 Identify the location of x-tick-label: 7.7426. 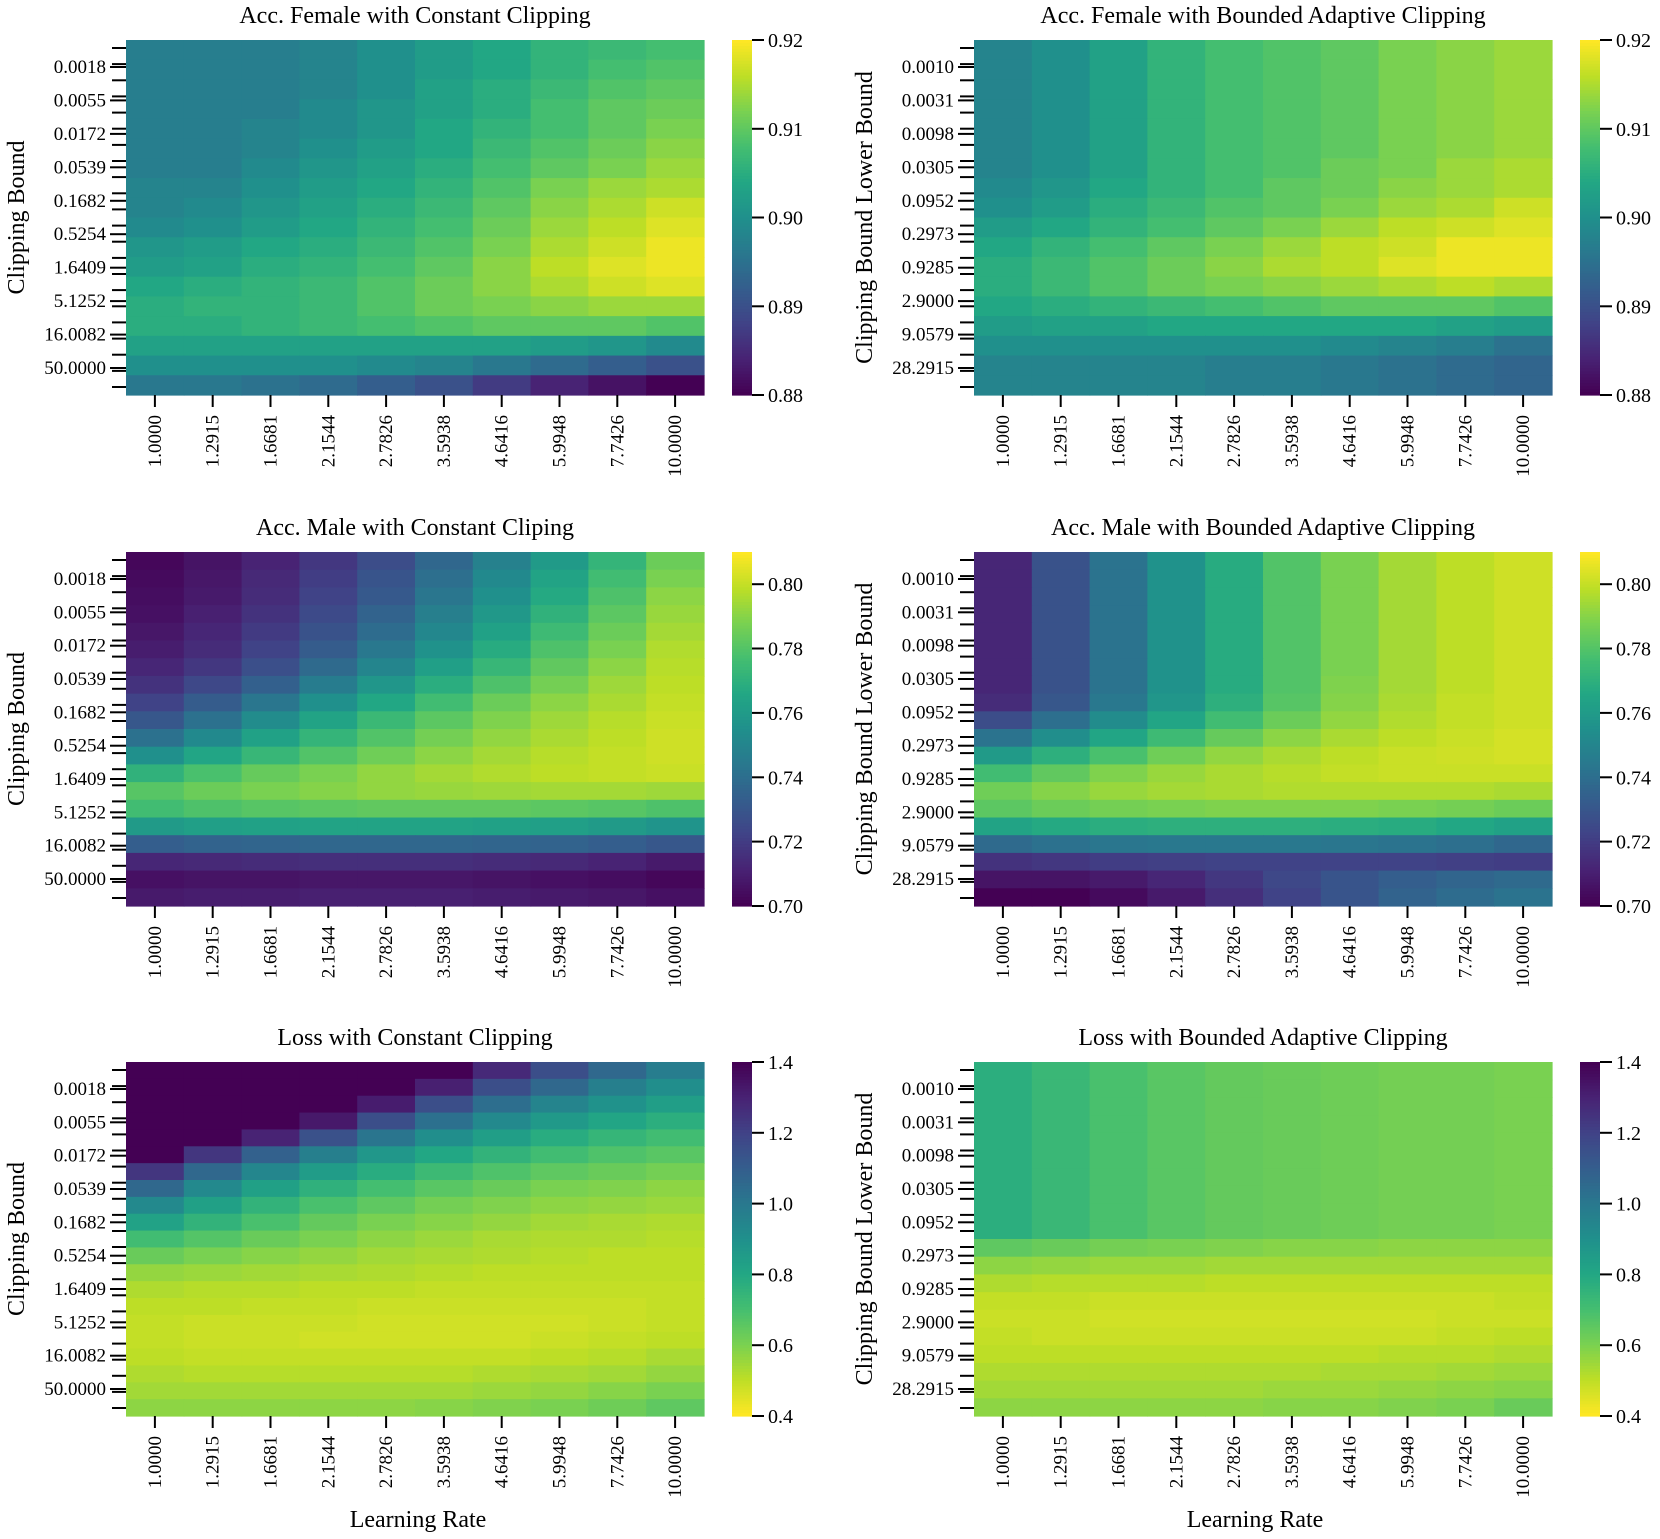
(1465, 1462).